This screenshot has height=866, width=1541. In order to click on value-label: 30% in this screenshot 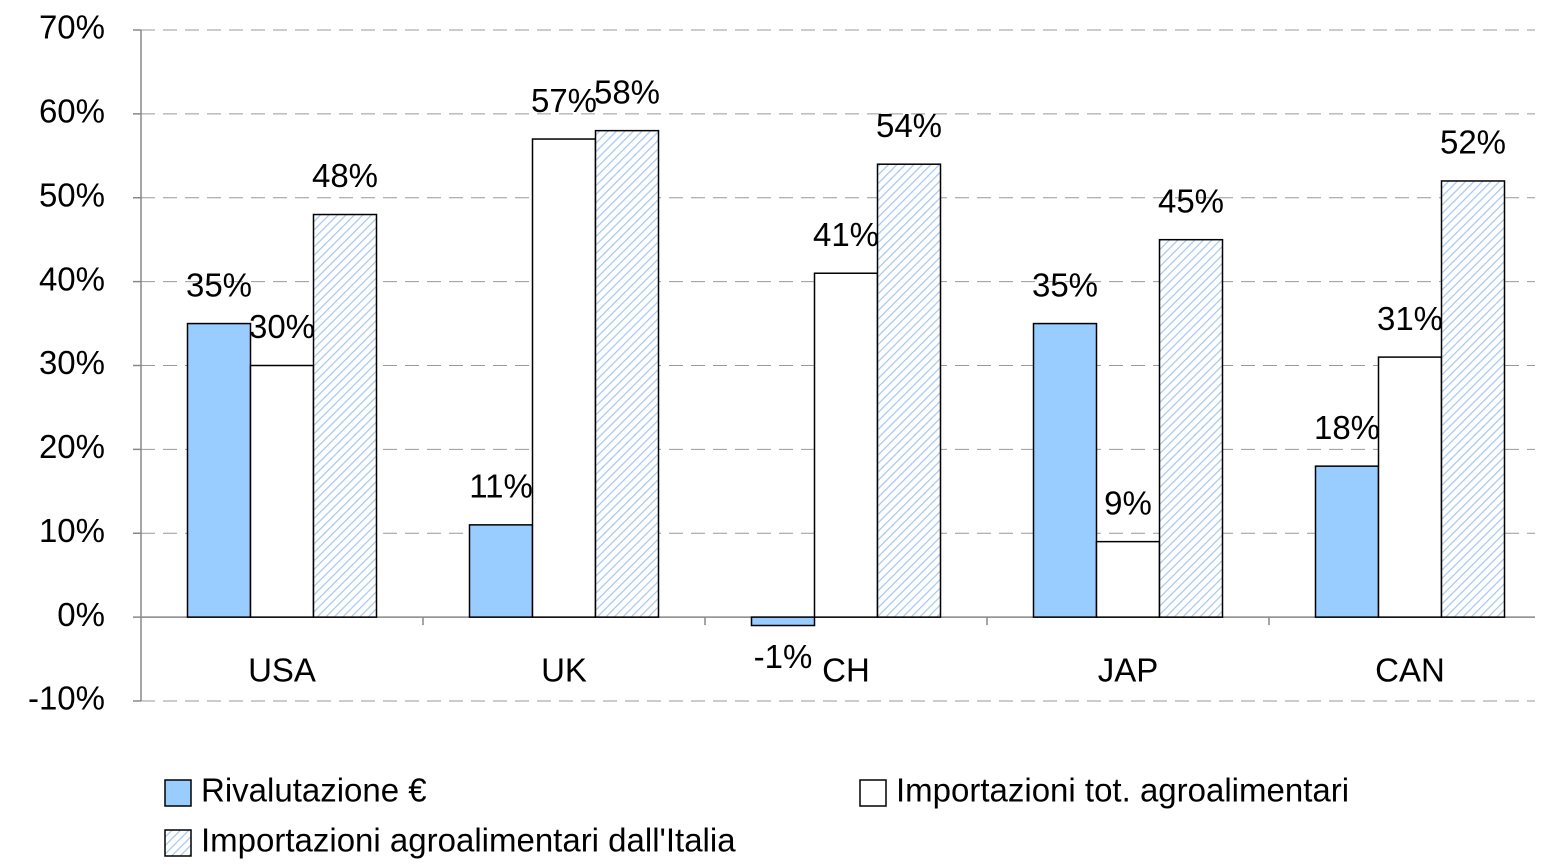, I will do `click(282, 326)`.